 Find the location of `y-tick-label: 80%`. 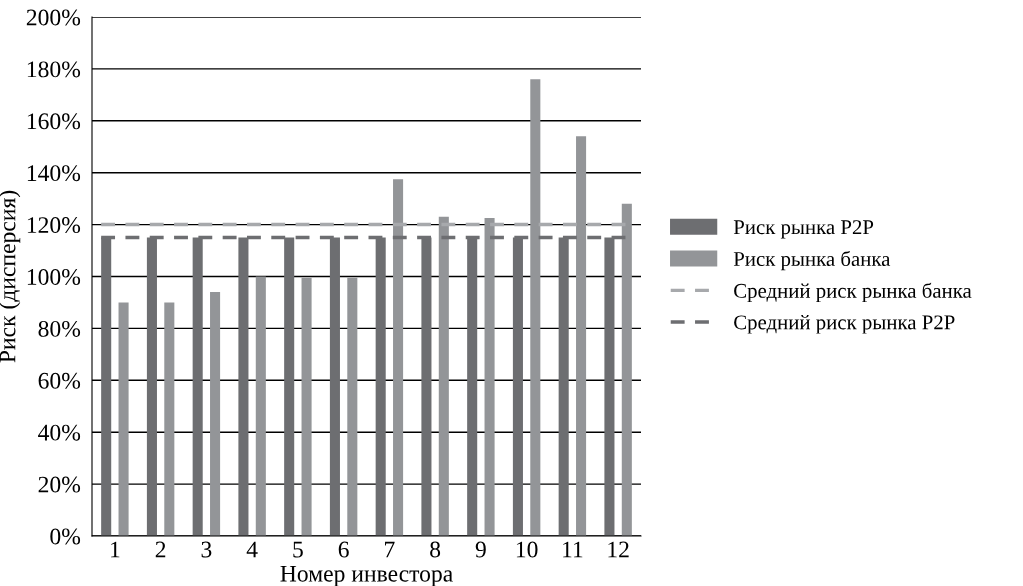

y-tick-label: 80% is located at coordinates (59, 328).